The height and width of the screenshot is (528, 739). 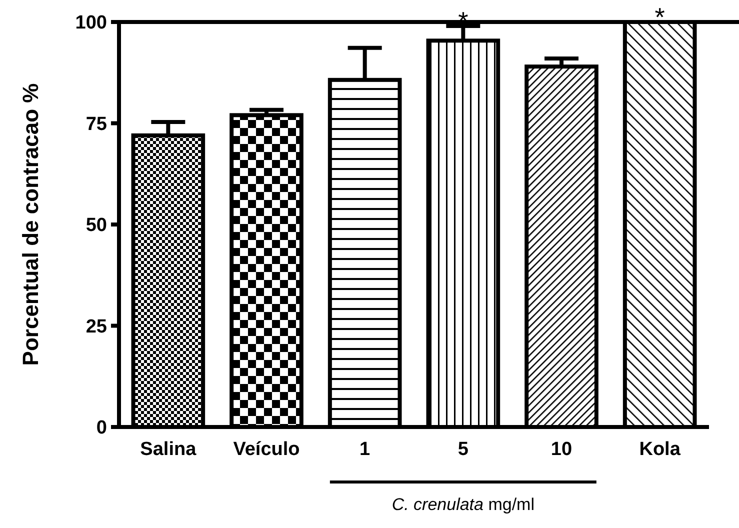 What do you see at coordinates (561, 449) in the screenshot?
I see `x-tick-label: 10` at bounding box center [561, 449].